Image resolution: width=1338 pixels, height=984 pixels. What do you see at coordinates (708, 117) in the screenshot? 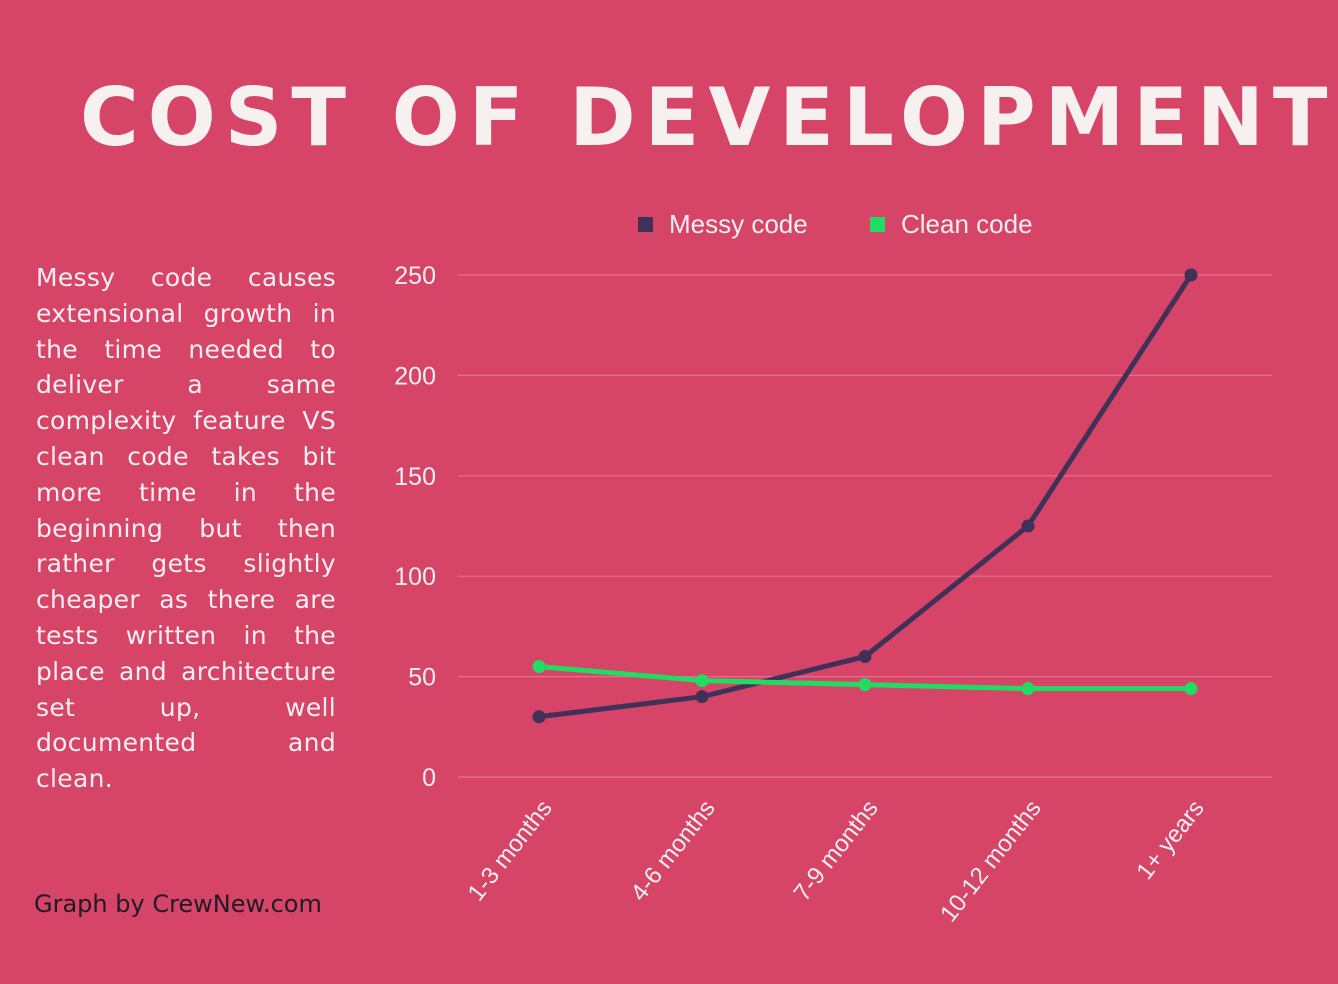
I see `chart-title: COST OF DEVELOPMENT` at bounding box center [708, 117].